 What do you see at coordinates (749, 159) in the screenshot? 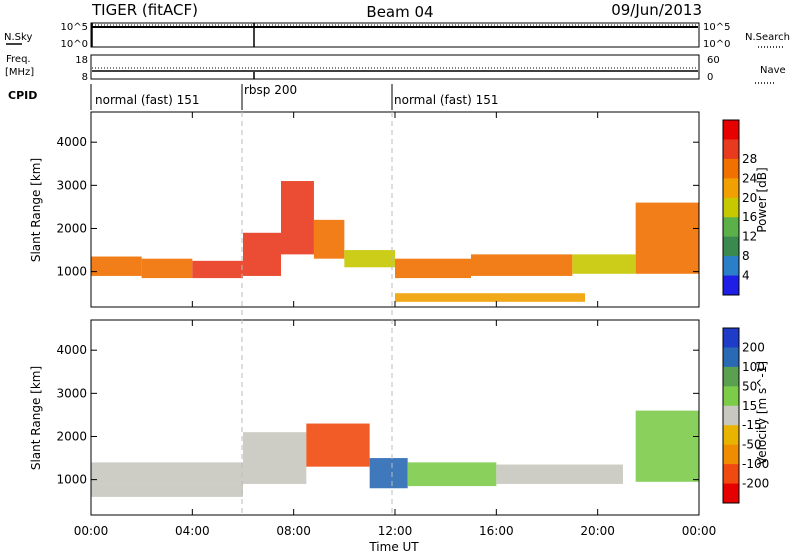
I see `power-colorbar-tick-6: 28` at bounding box center [749, 159].